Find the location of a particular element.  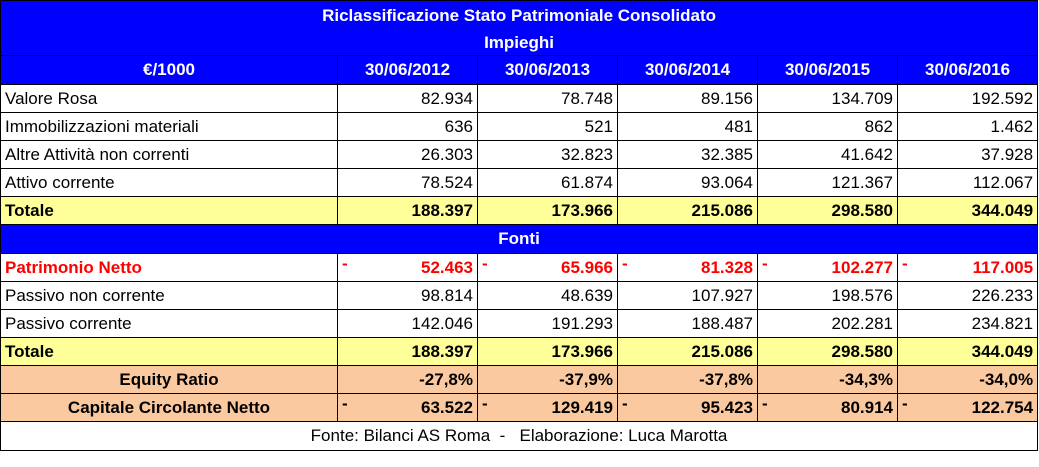

cell-value: 61.874 is located at coordinates (547, 182).